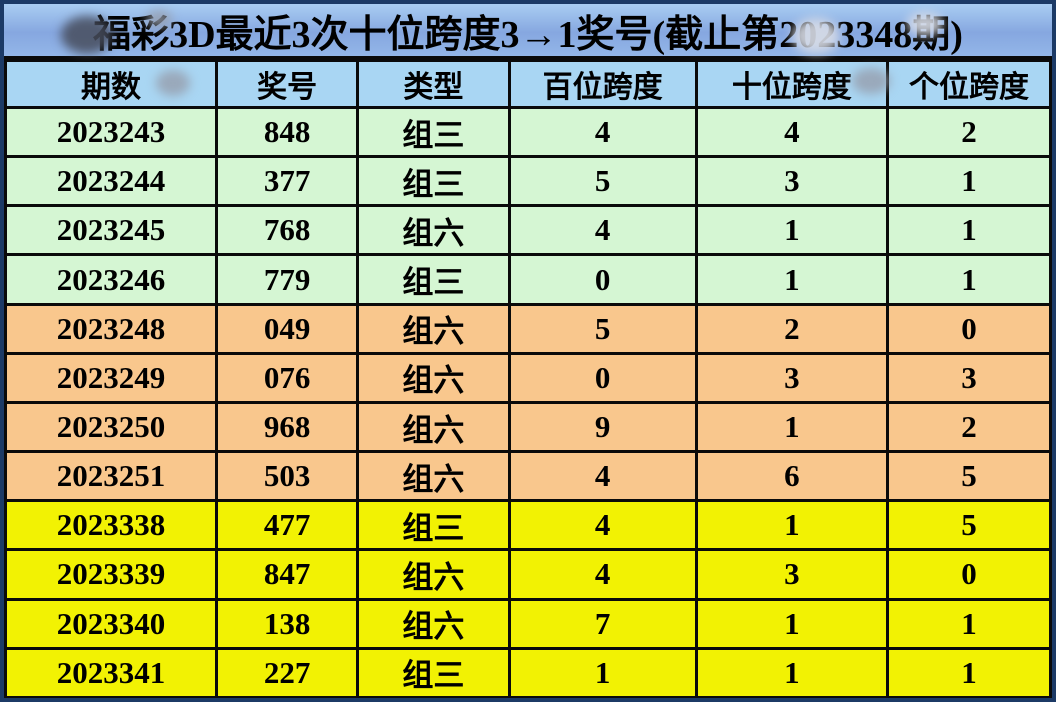  I want to click on cell-period: 2023249, so click(111, 377).